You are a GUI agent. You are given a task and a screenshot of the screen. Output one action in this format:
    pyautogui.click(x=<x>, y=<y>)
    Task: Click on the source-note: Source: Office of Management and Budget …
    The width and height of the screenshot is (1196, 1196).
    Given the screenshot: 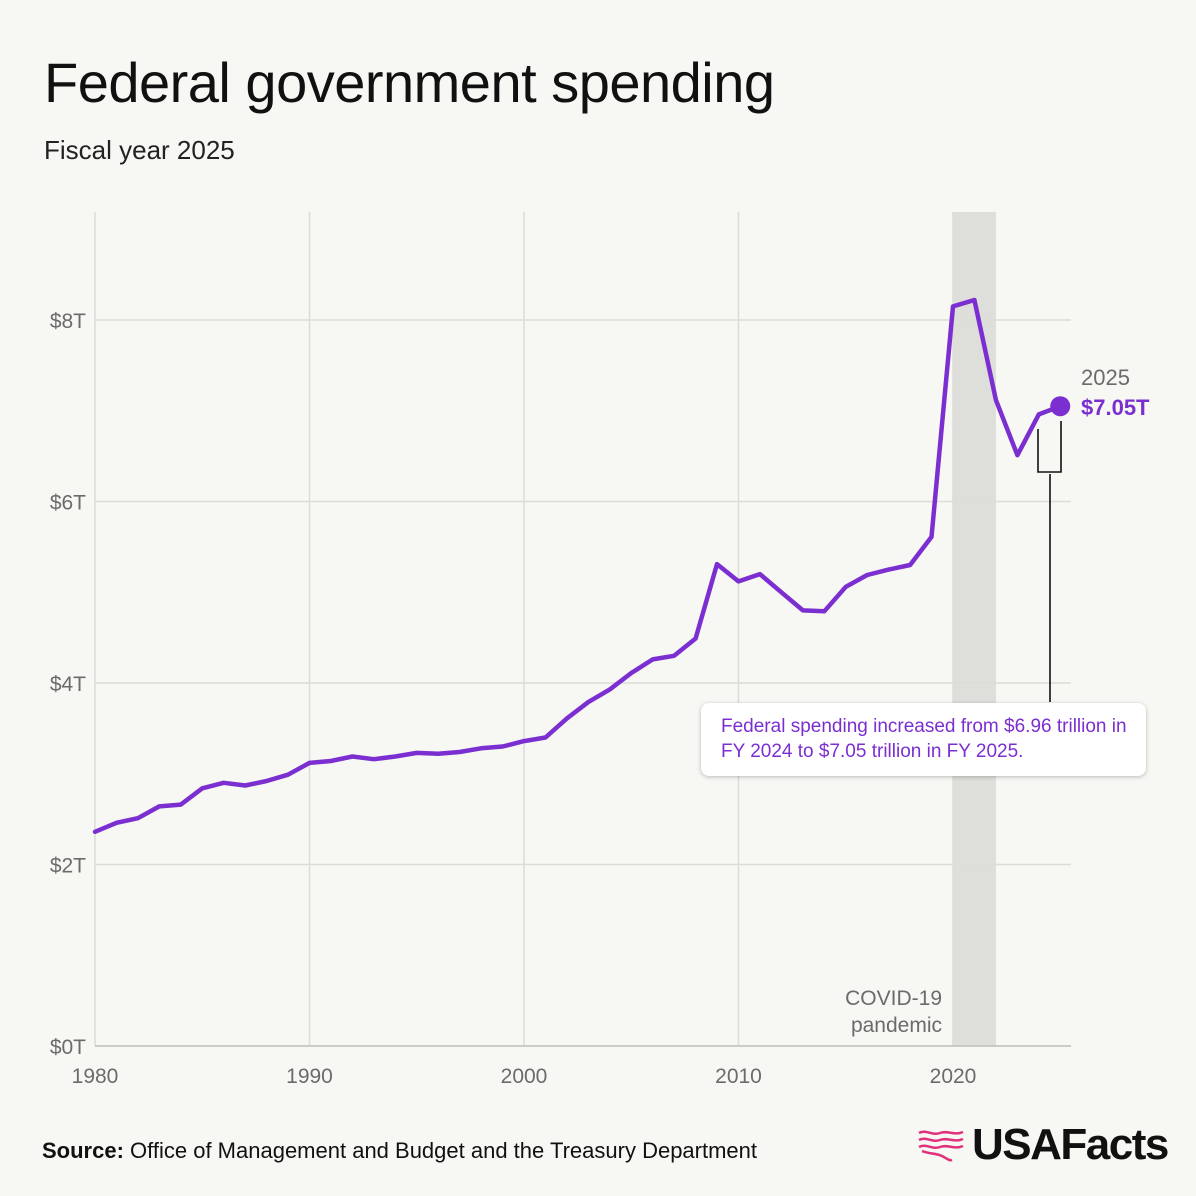 What is the action you would take?
    pyautogui.click(x=399, y=1151)
    